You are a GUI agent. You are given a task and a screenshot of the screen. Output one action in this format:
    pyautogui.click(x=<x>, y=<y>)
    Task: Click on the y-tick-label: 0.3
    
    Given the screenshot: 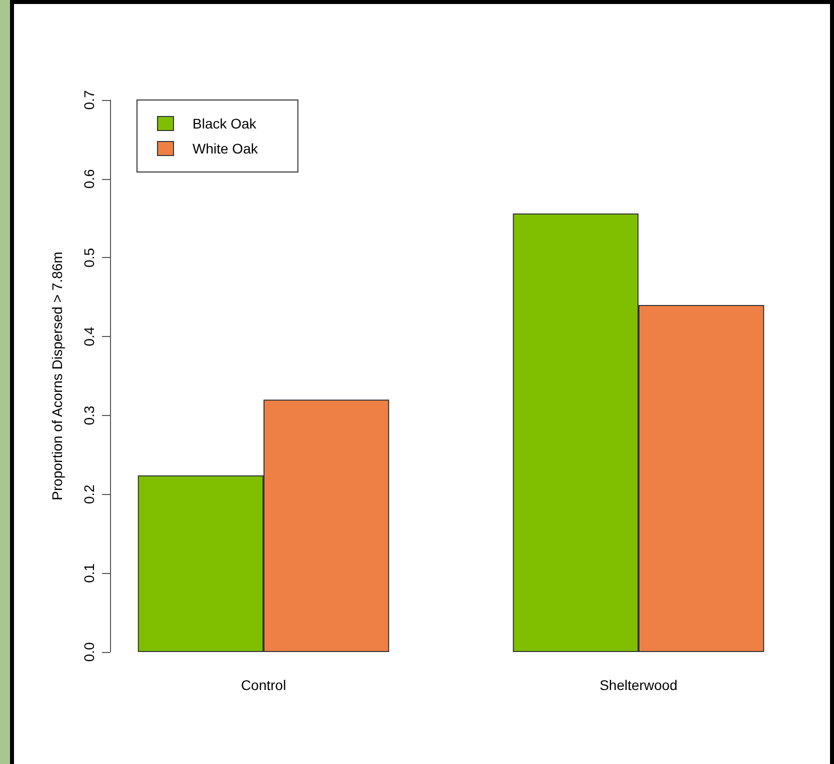 What is the action you would take?
    pyautogui.click(x=89, y=415)
    